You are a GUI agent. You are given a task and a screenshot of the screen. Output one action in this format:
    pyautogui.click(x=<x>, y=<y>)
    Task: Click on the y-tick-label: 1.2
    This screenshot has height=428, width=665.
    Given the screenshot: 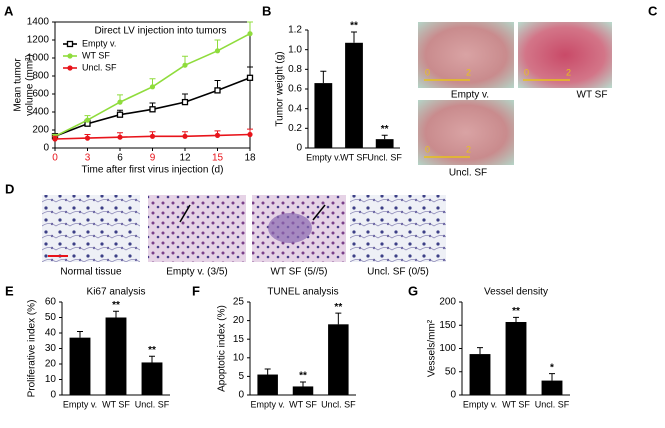 What is the action you would take?
    pyautogui.click(x=295, y=30)
    